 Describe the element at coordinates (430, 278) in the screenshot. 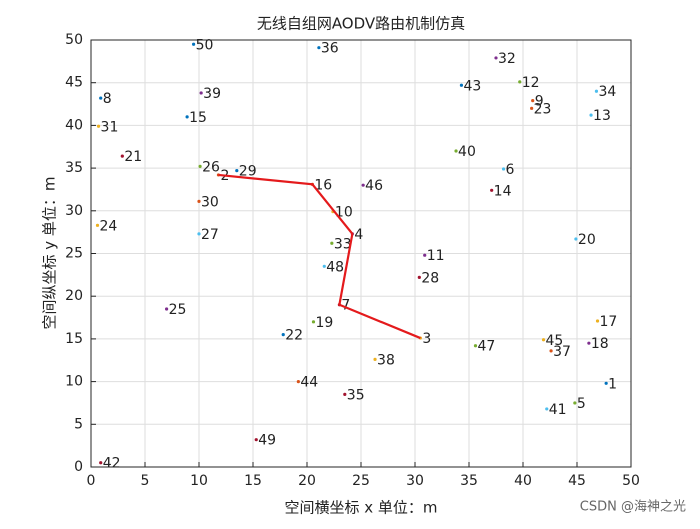

I see `node-label: 28` at that location.